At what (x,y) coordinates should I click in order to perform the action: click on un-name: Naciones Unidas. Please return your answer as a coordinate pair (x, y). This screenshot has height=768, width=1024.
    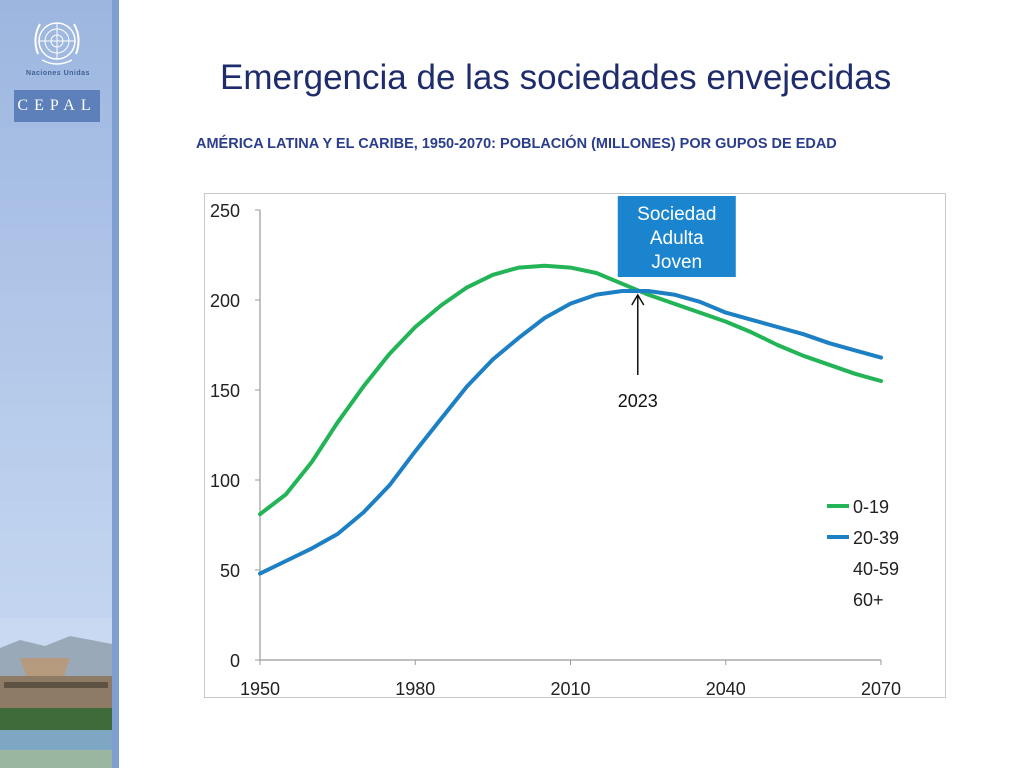
    Looking at the image, I should click on (58, 73).